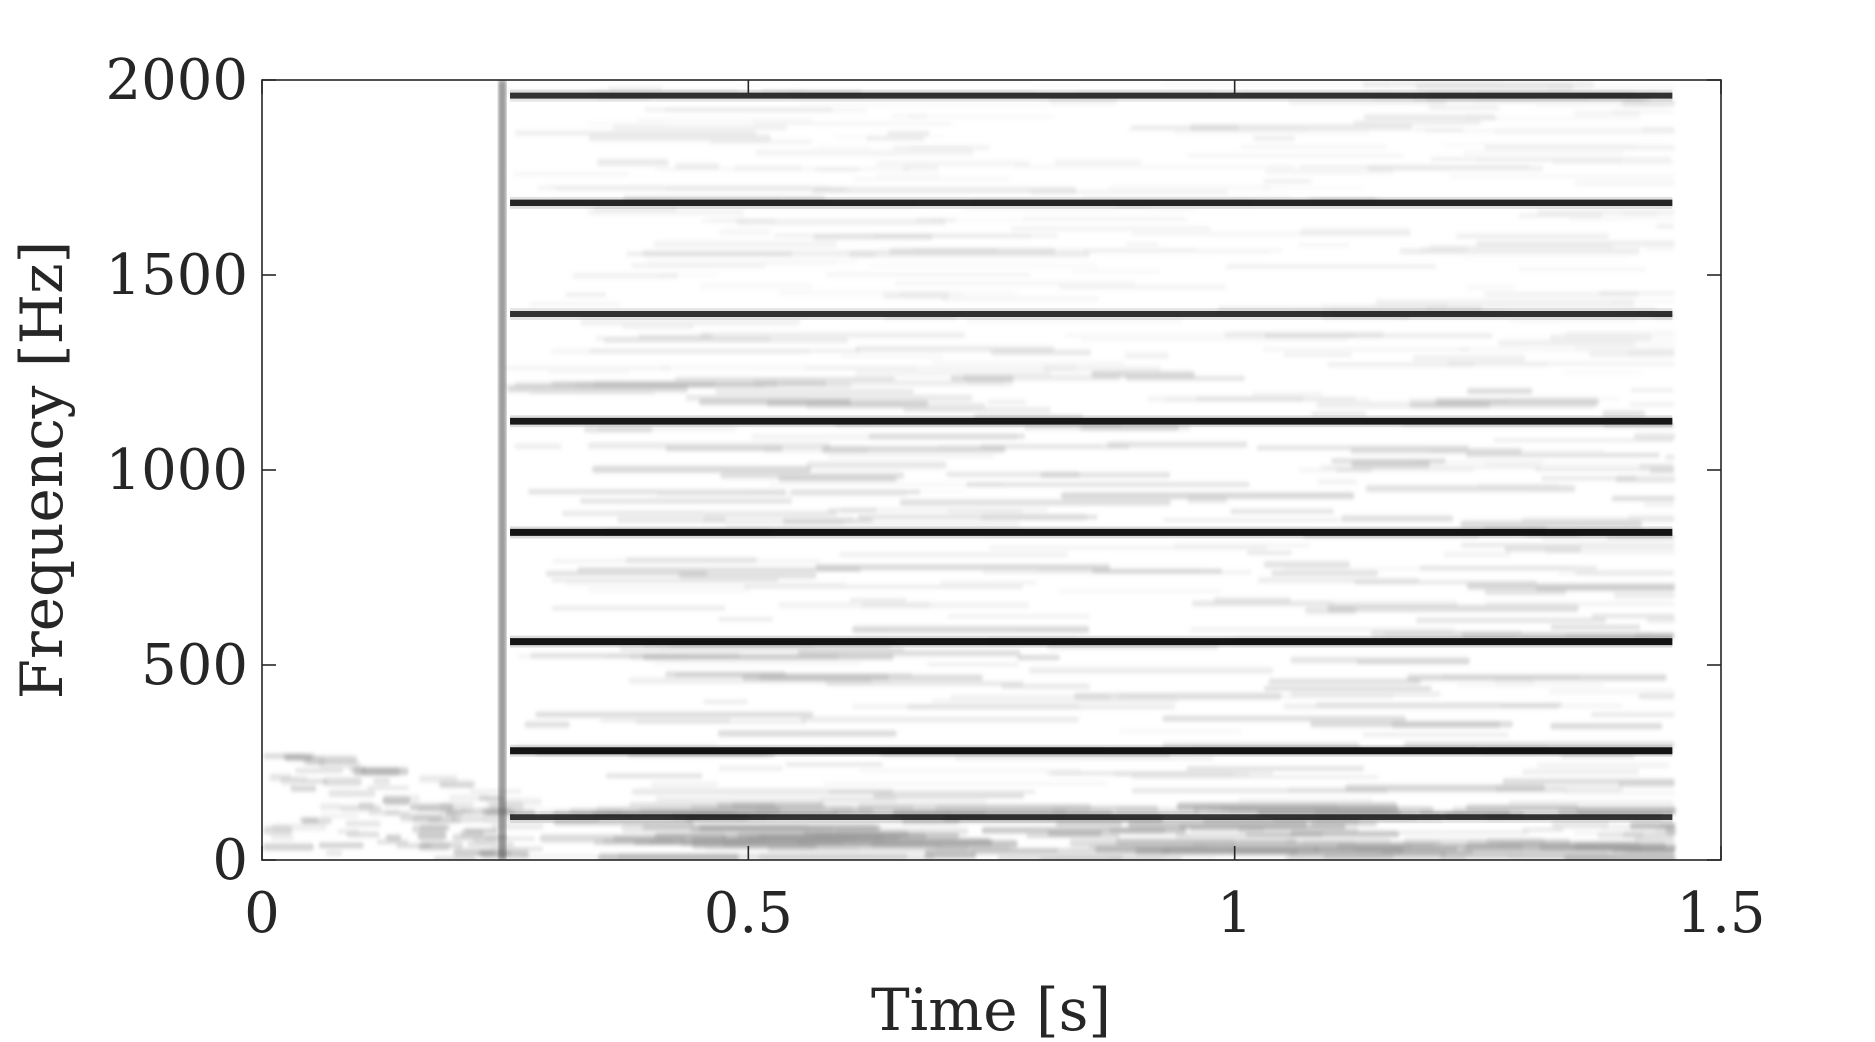 This screenshot has width=1875, height=1042. I want to click on y-tick-label-3: 1500, so click(176, 275).